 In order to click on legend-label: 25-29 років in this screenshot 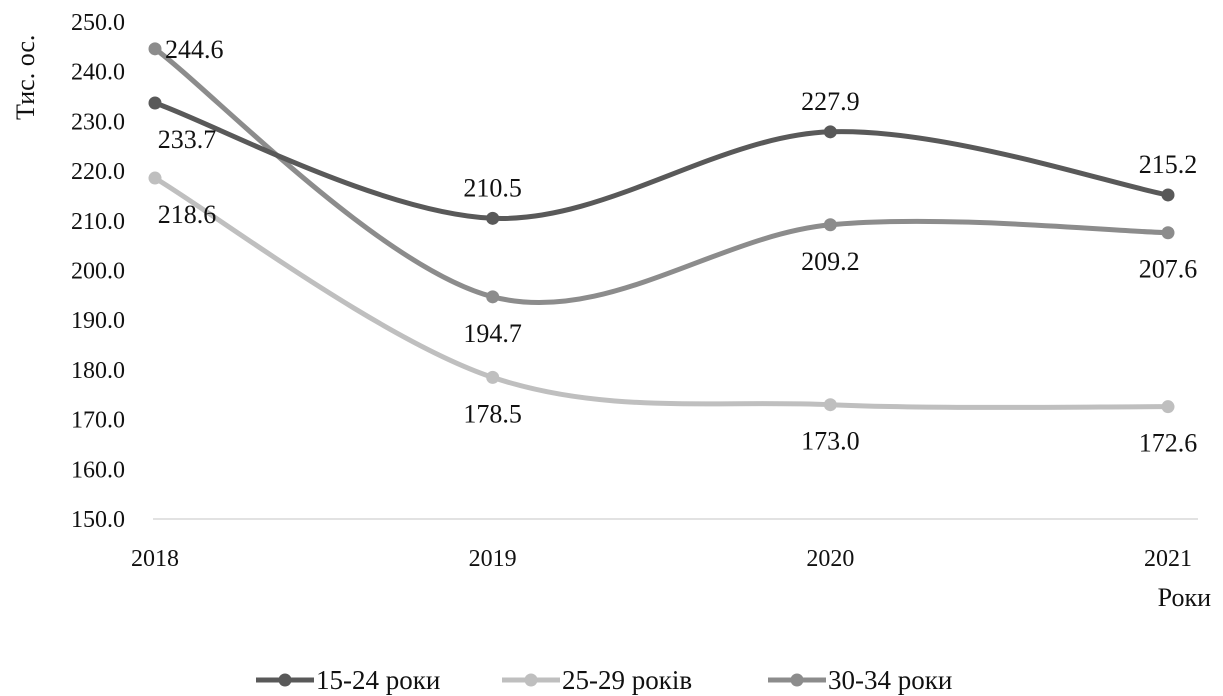, I will do `click(627, 680)`.